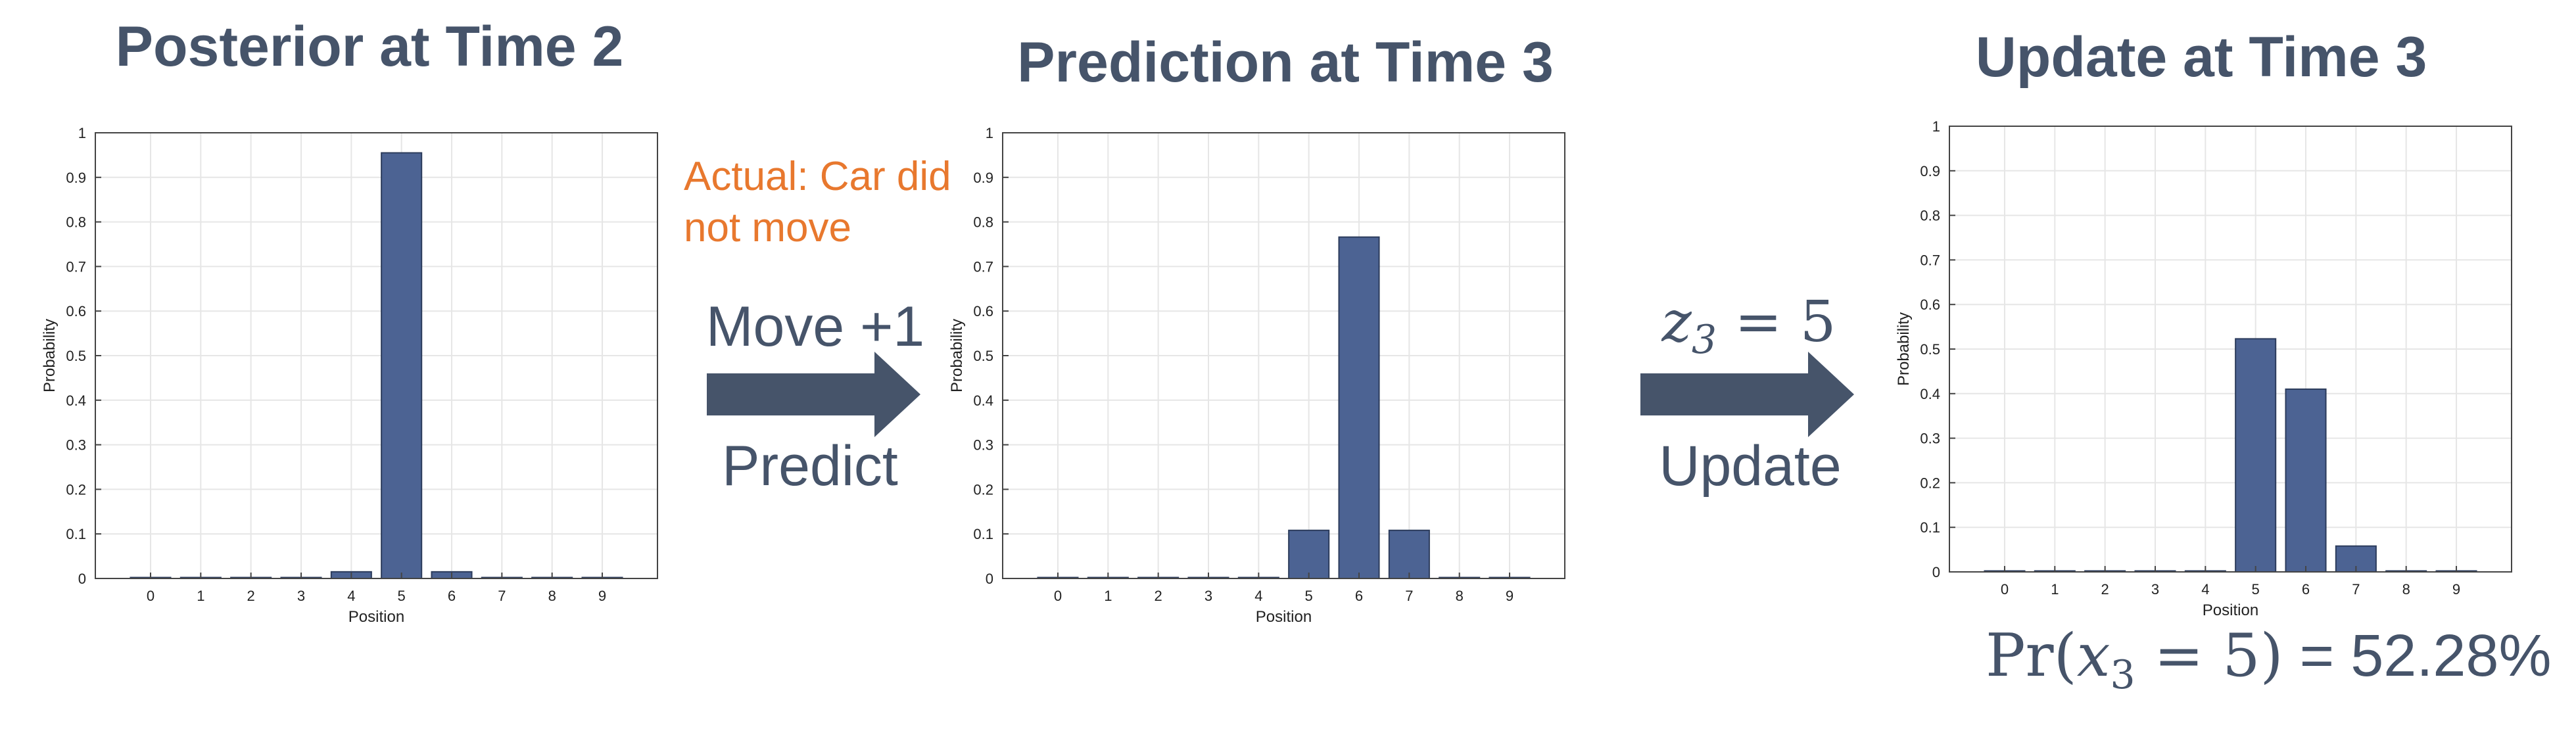 The height and width of the screenshot is (729, 2576). I want to click on predict-arrow, so click(814, 394).